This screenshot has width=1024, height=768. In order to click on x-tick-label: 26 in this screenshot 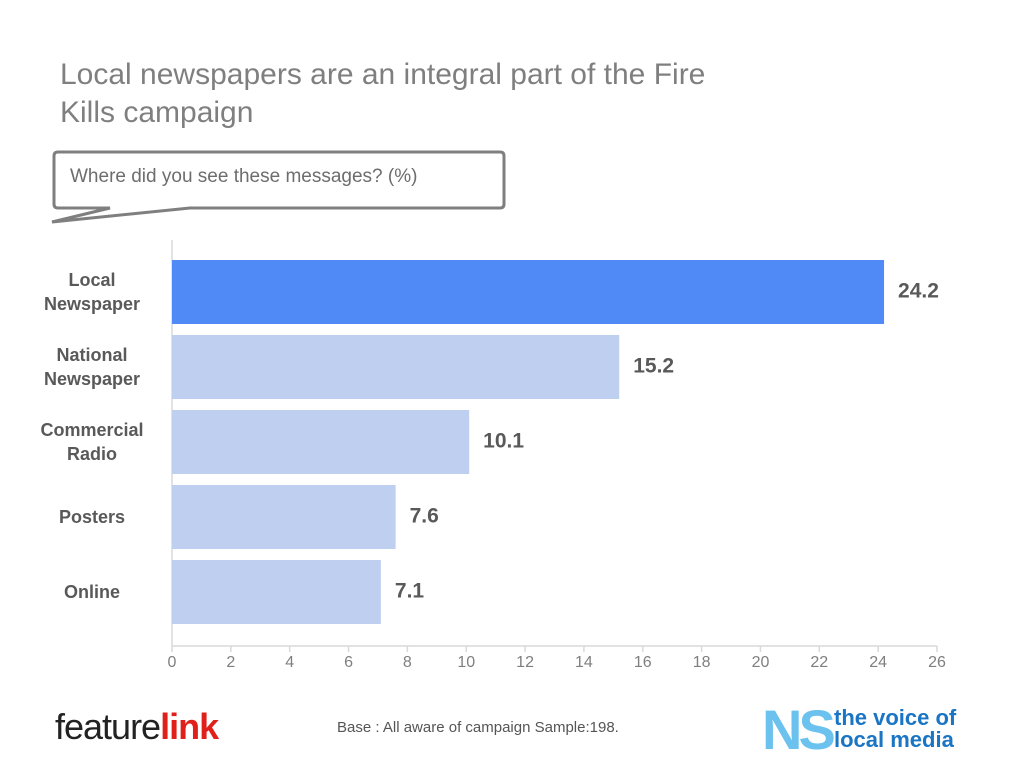, I will do `click(937, 662)`.